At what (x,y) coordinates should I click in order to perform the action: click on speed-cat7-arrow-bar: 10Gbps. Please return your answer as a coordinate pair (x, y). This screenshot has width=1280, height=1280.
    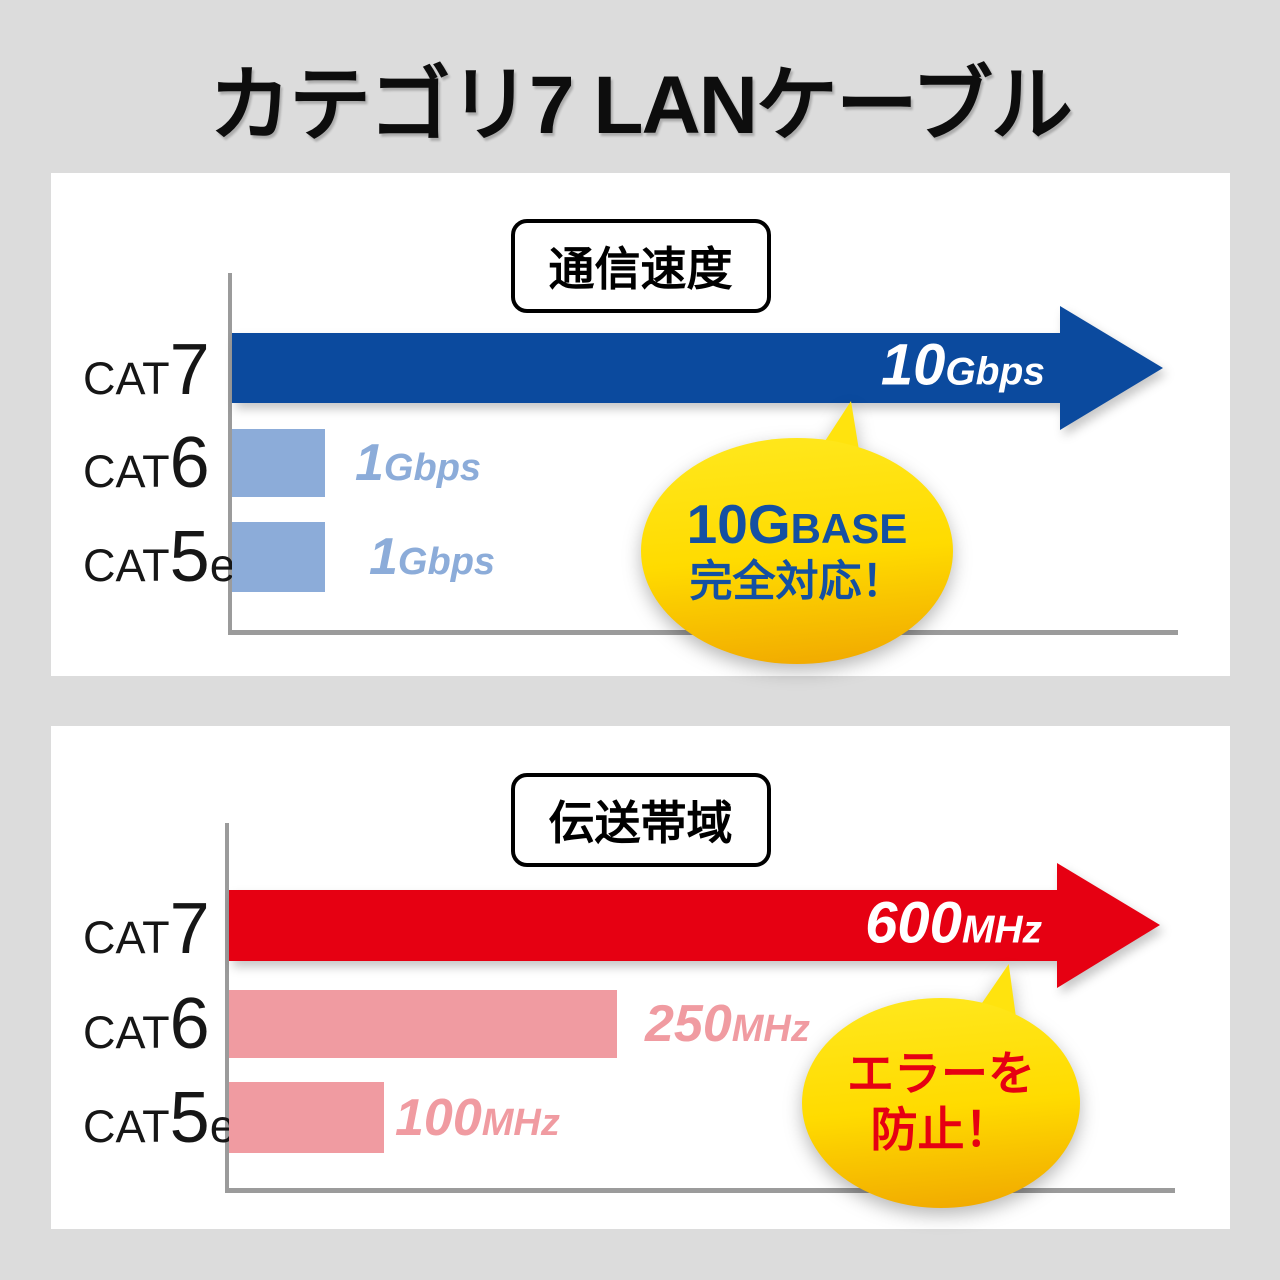
    Looking at the image, I should click on (697, 368).